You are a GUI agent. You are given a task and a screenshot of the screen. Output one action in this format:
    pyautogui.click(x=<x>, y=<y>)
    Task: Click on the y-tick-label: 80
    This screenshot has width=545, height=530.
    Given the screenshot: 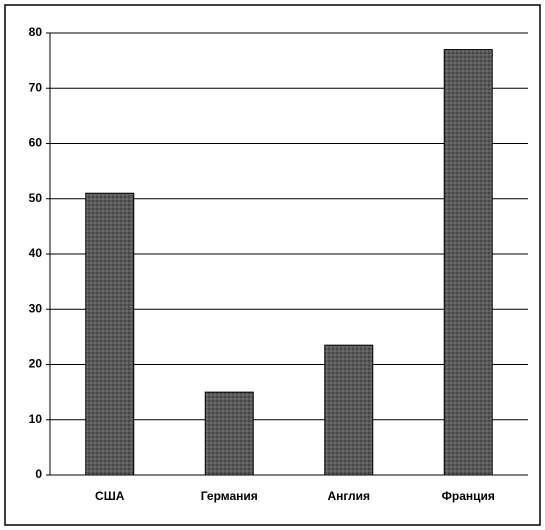 What is the action you would take?
    pyautogui.click(x=36, y=32)
    